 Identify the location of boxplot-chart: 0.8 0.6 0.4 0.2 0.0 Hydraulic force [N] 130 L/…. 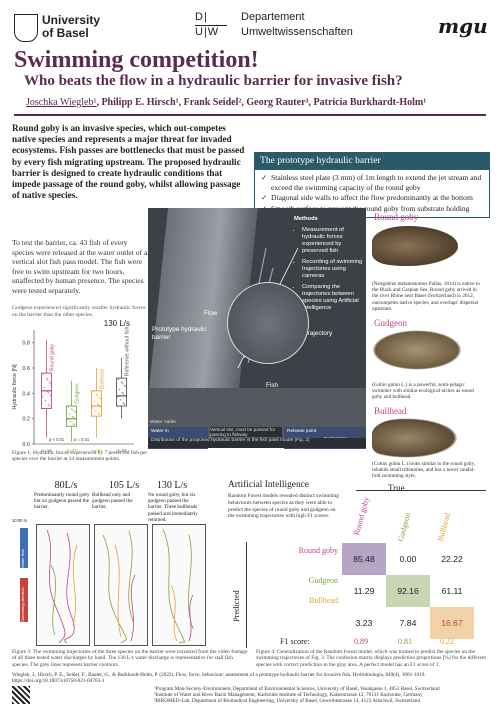
(73, 386).